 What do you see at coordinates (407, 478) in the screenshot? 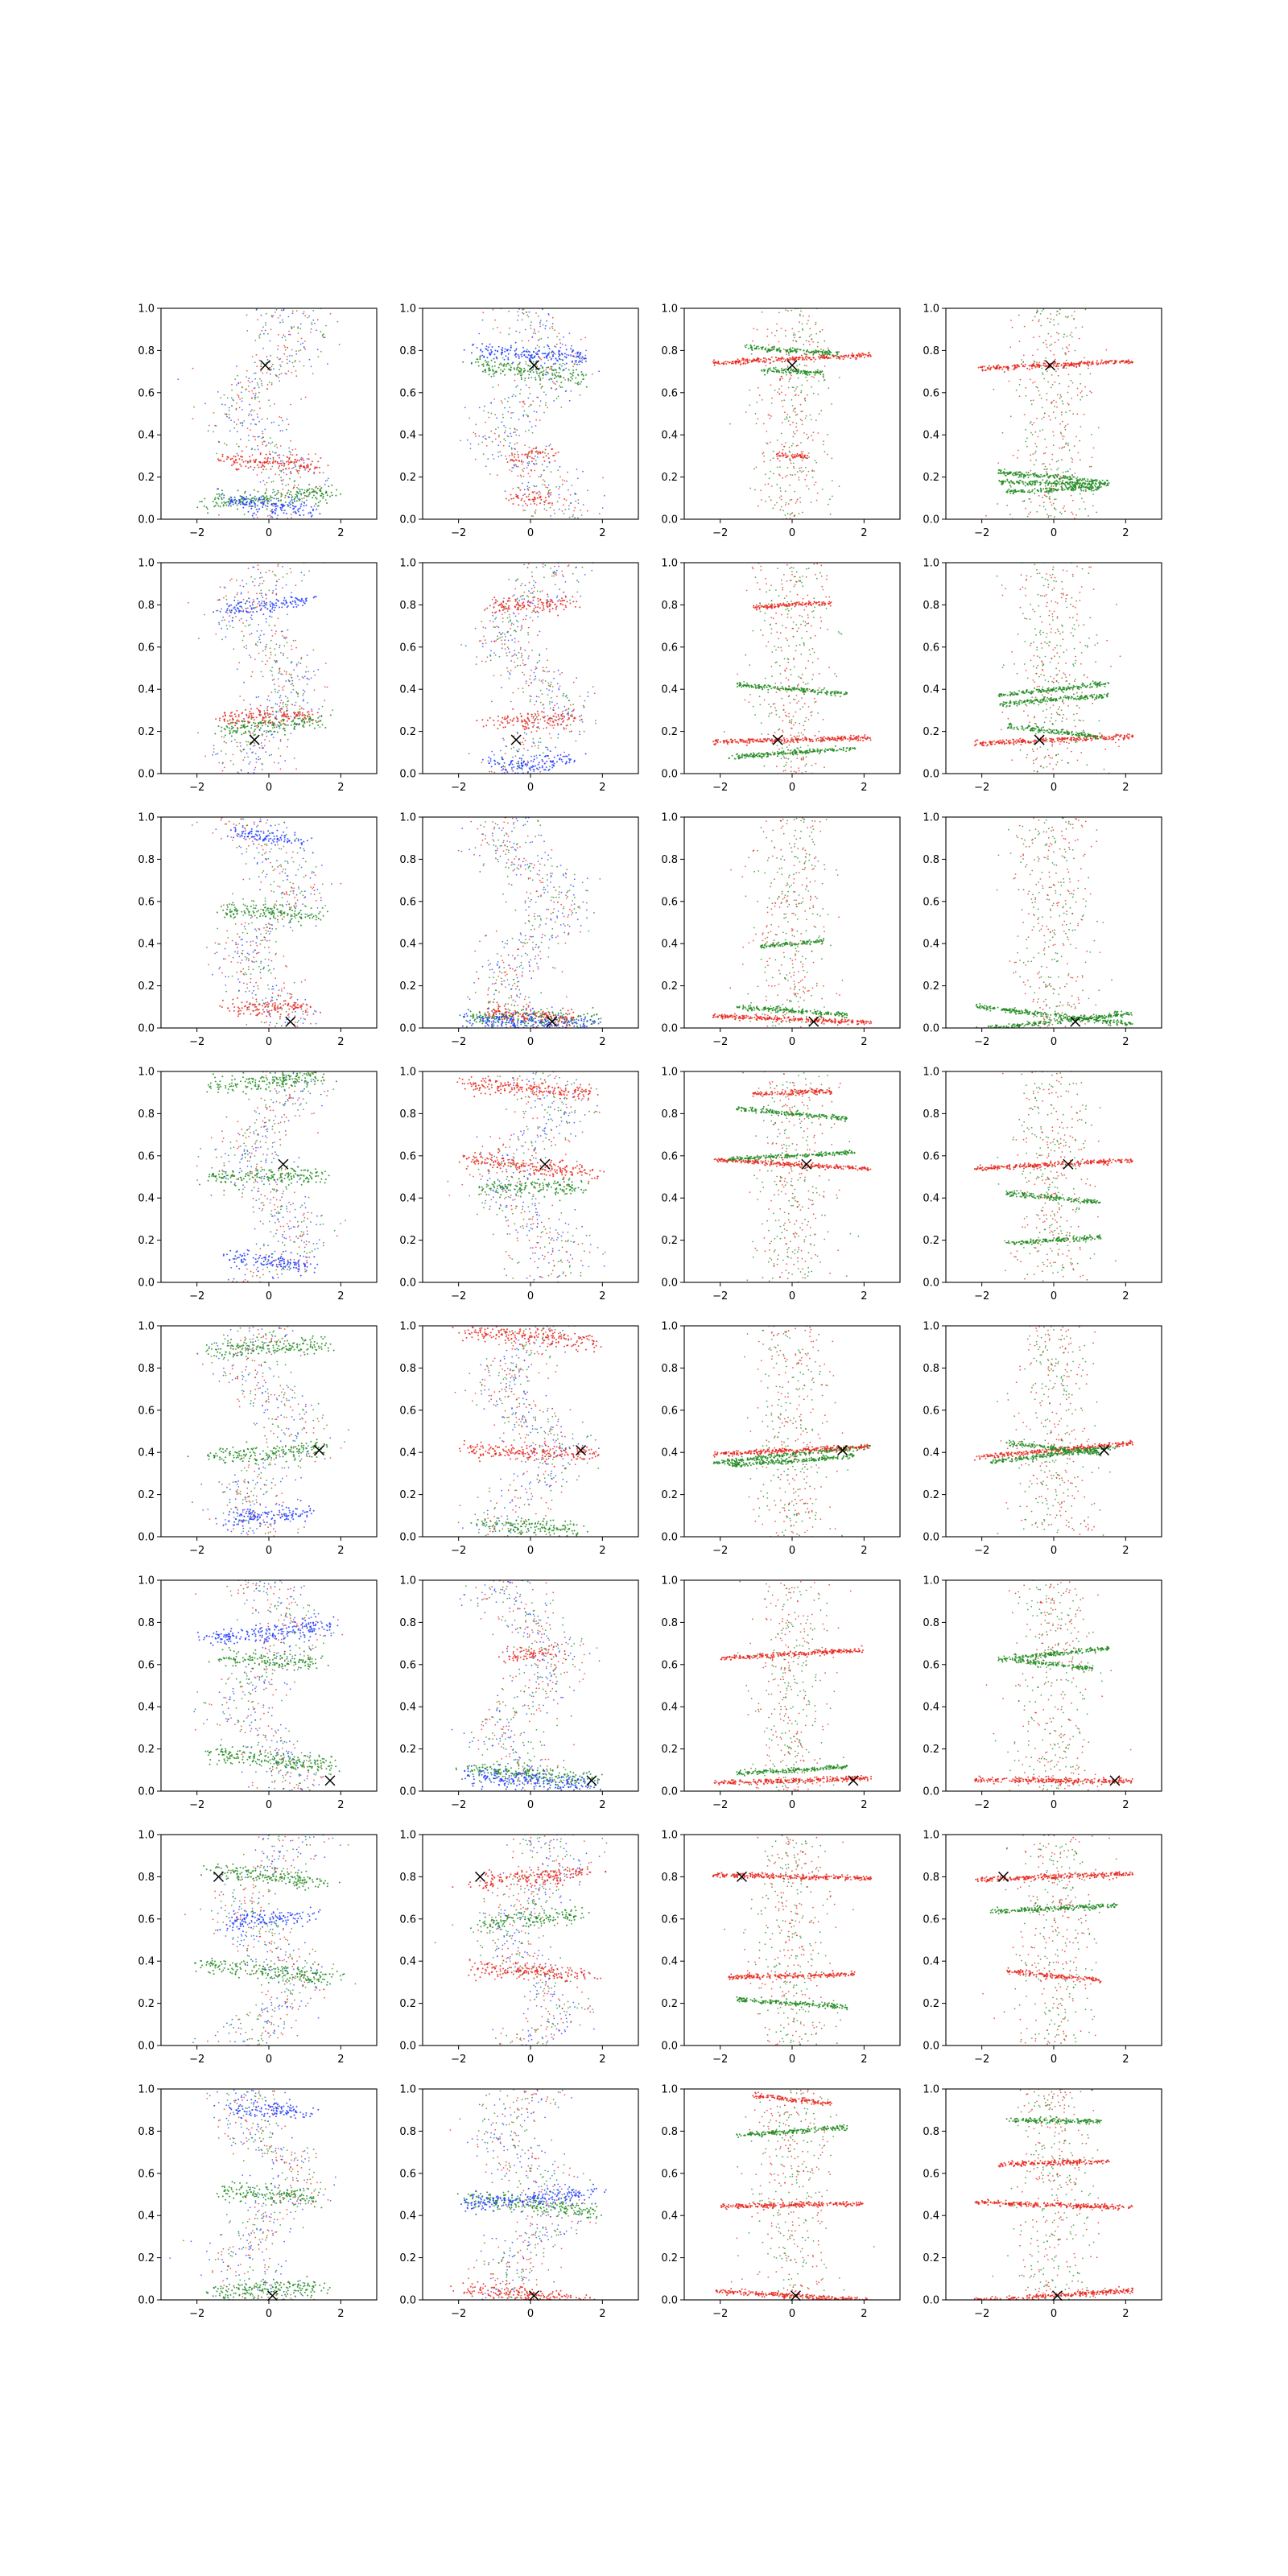
I see `y-tick-label: 0.2` at bounding box center [407, 478].